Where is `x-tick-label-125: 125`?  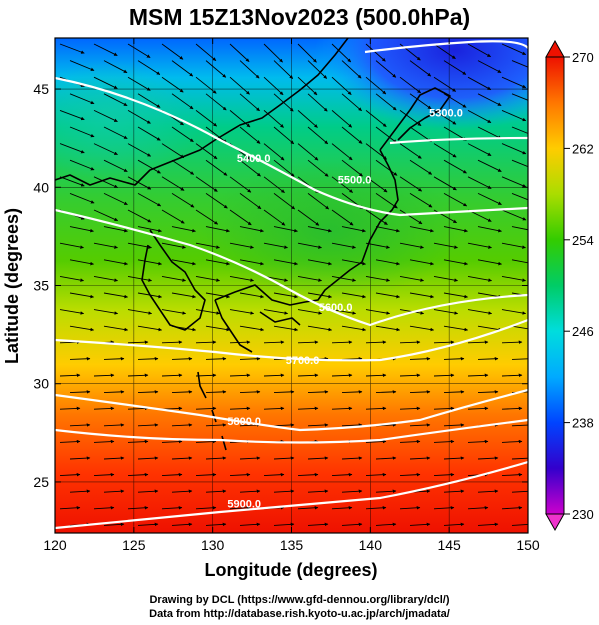 x-tick-label-125: 125 is located at coordinates (134, 545).